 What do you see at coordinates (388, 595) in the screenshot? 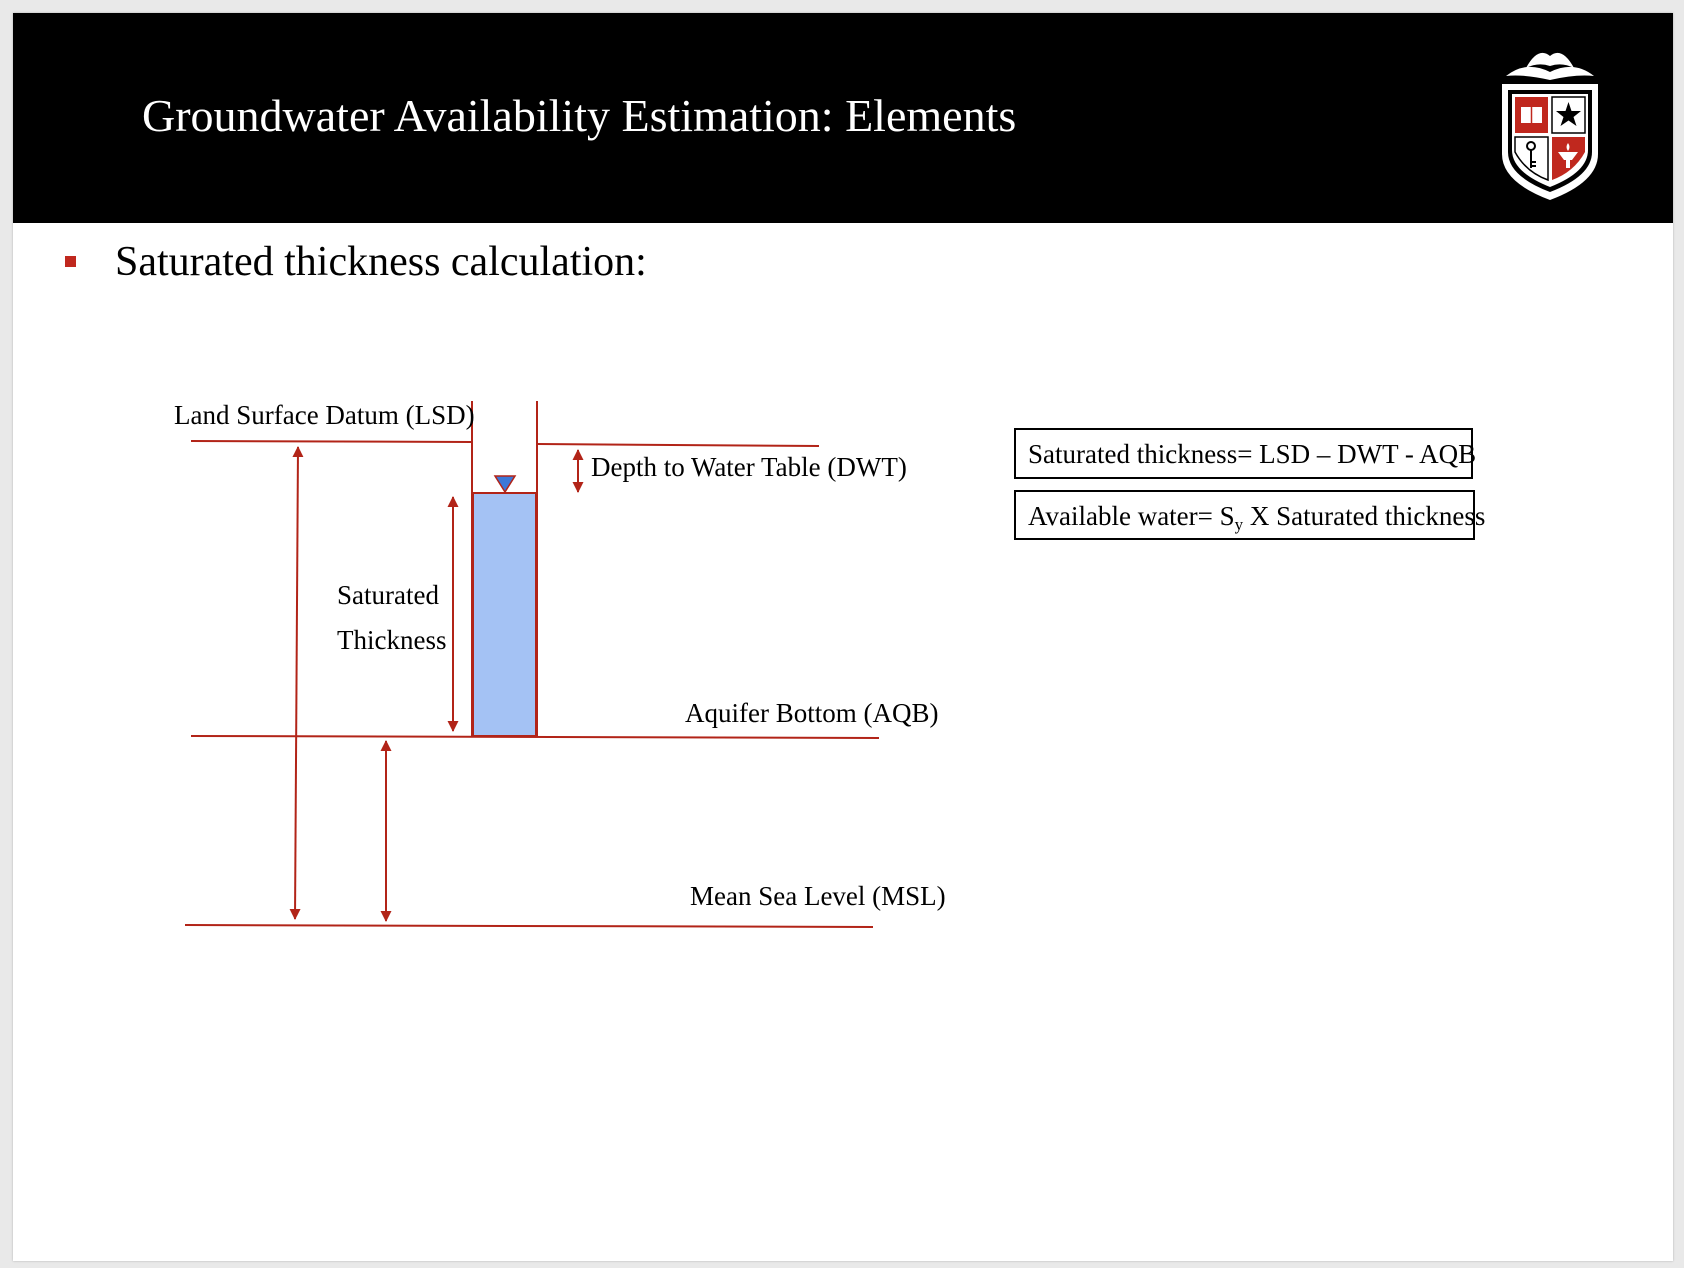
I see `saturated-label-line1: Saturated` at bounding box center [388, 595].